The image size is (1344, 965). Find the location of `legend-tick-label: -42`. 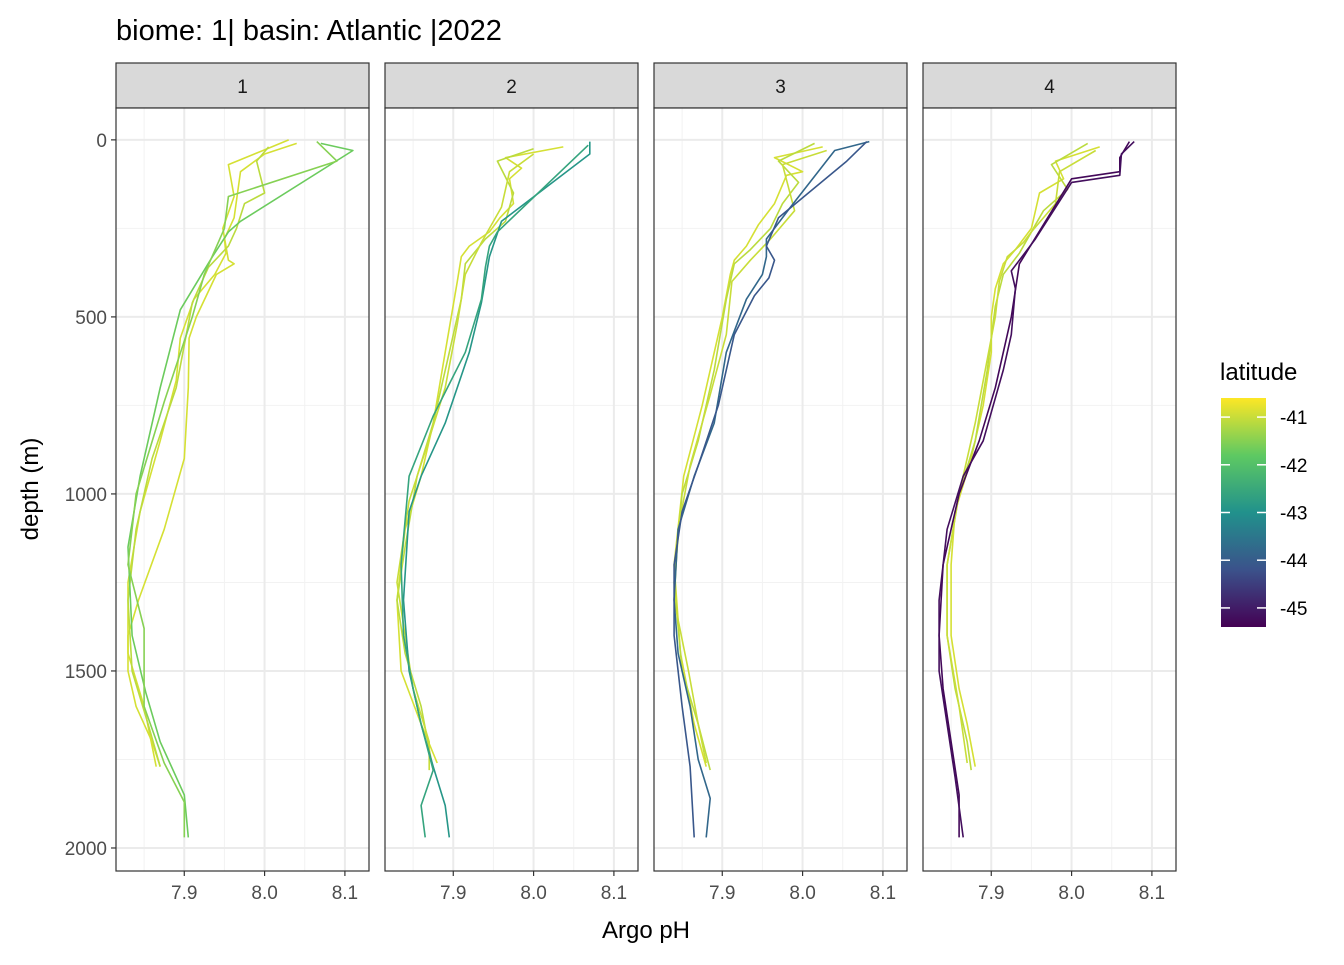

legend-tick-label: -42 is located at coordinates (1293, 466).